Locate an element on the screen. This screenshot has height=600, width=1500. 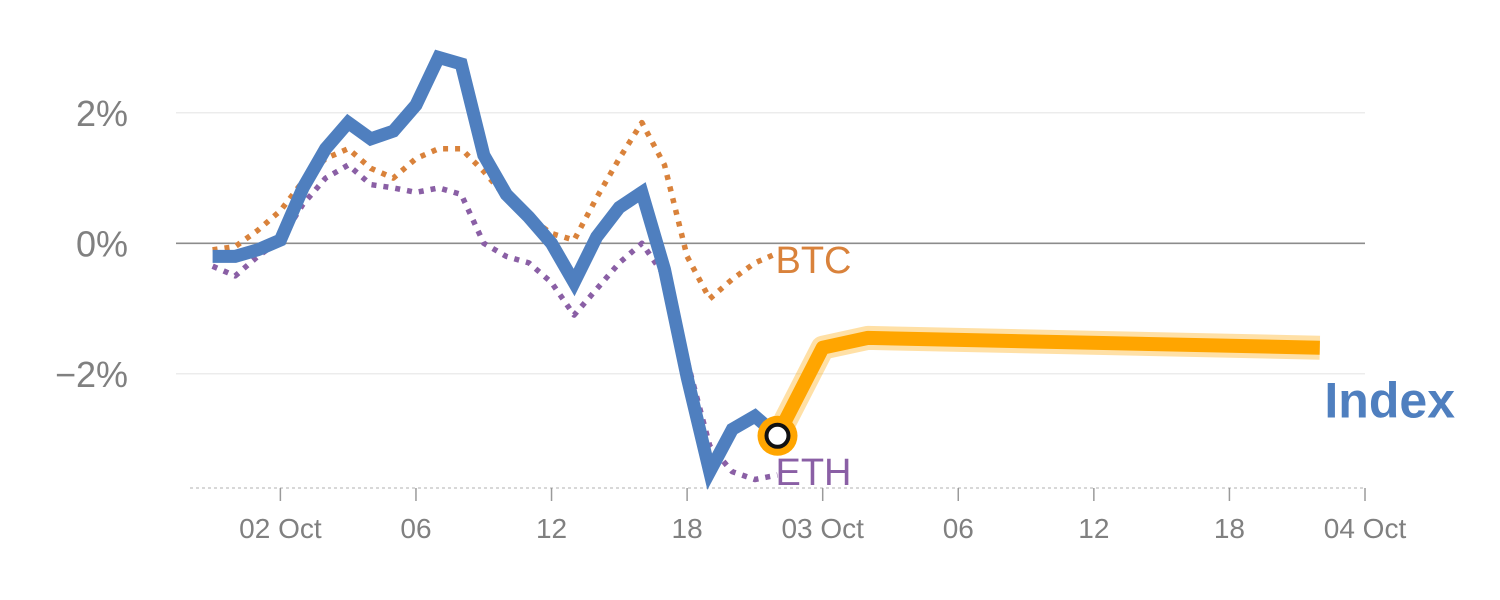
eth-series-label: ETH is located at coordinates (814, 473).